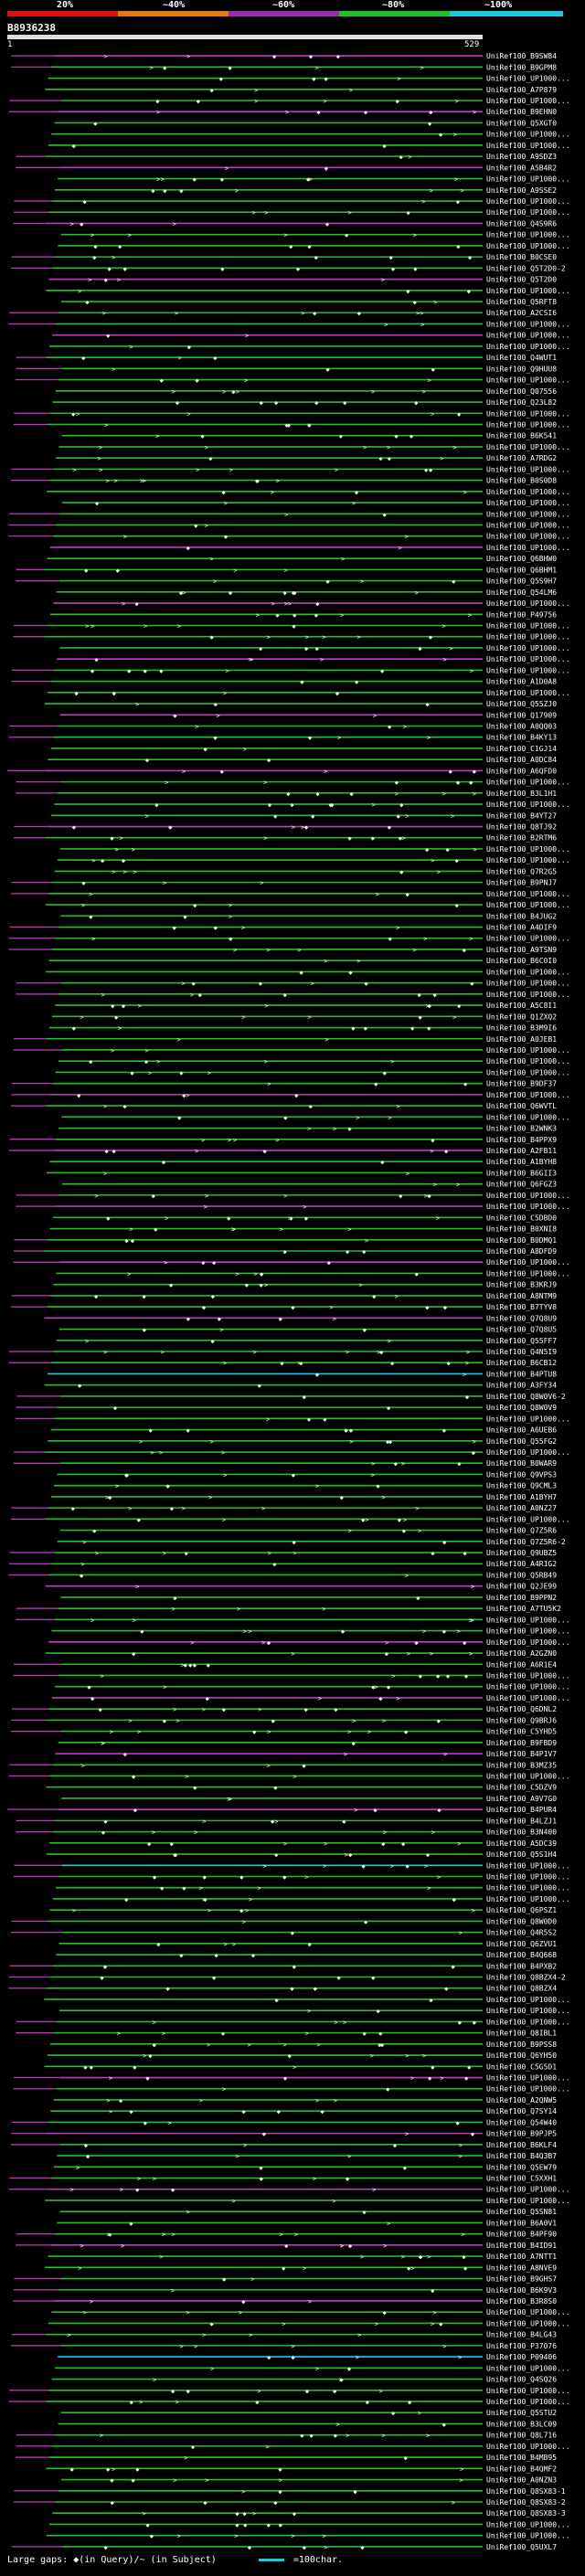 Image resolution: width=585 pixels, height=2576 pixels. I want to click on hit-label: UniRef100_B9EHN0, so click(521, 112).